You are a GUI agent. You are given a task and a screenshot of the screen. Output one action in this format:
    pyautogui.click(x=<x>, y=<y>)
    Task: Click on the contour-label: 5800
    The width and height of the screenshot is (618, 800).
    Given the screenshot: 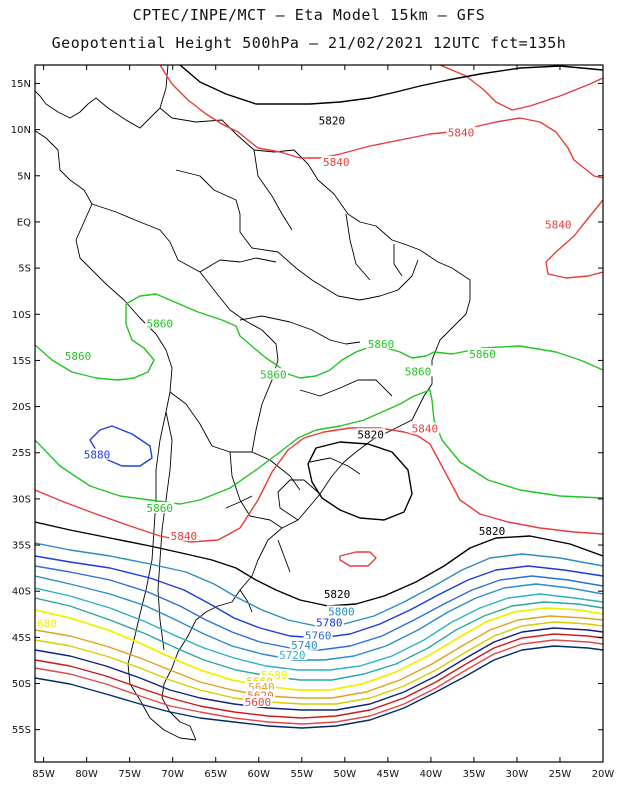 What is the action you would take?
    pyautogui.click(x=341, y=612)
    